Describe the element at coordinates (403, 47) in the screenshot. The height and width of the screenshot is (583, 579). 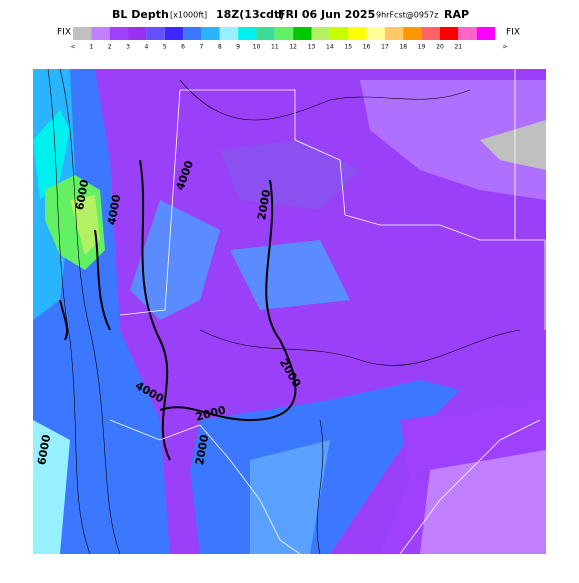
I see `colorbar-label: 18` at that location.